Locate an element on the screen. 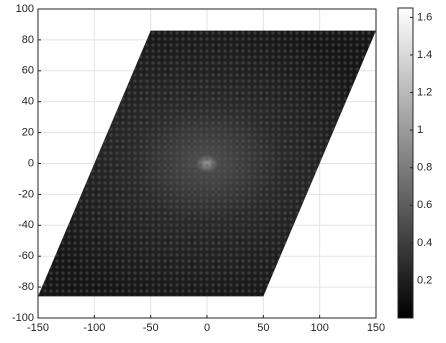 This screenshot has width=446, height=343. colorbar-tick-label: 0.6 is located at coordinates (424, 205).